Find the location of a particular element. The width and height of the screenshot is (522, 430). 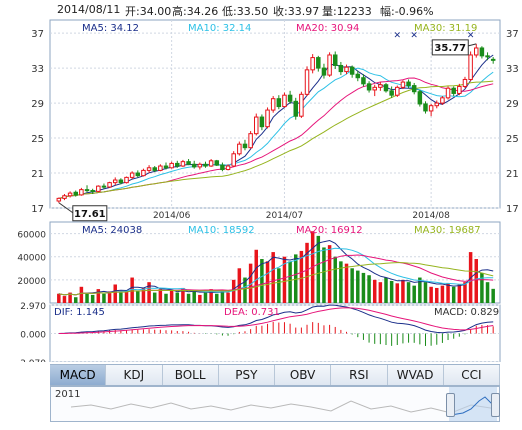

price-tick-right: 37 is located at coordinates (512, 34).